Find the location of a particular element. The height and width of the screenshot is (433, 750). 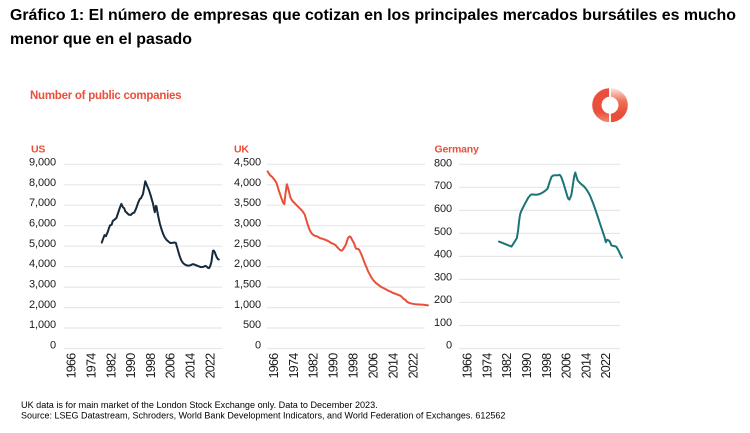

svg-text: 300 is located at coordinates (443, 277).